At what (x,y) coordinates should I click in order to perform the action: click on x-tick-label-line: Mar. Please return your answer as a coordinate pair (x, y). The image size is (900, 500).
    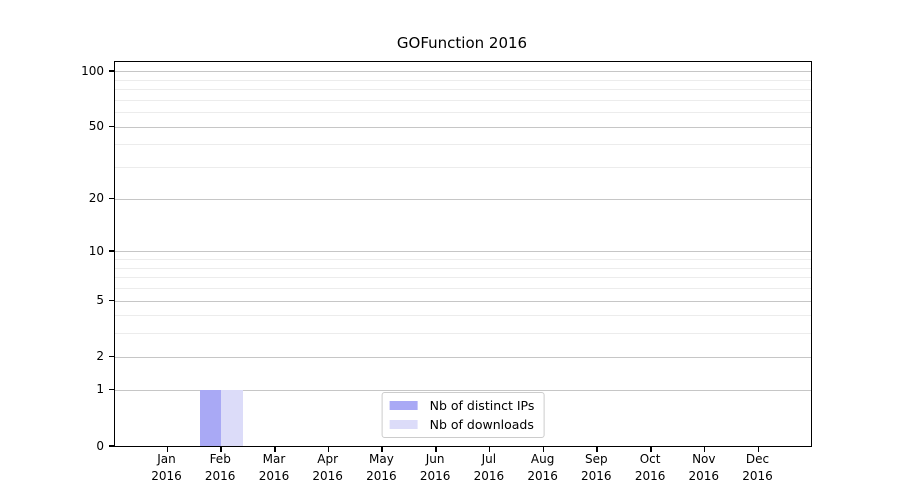
    Looking at the image, I should click on (274, 459).